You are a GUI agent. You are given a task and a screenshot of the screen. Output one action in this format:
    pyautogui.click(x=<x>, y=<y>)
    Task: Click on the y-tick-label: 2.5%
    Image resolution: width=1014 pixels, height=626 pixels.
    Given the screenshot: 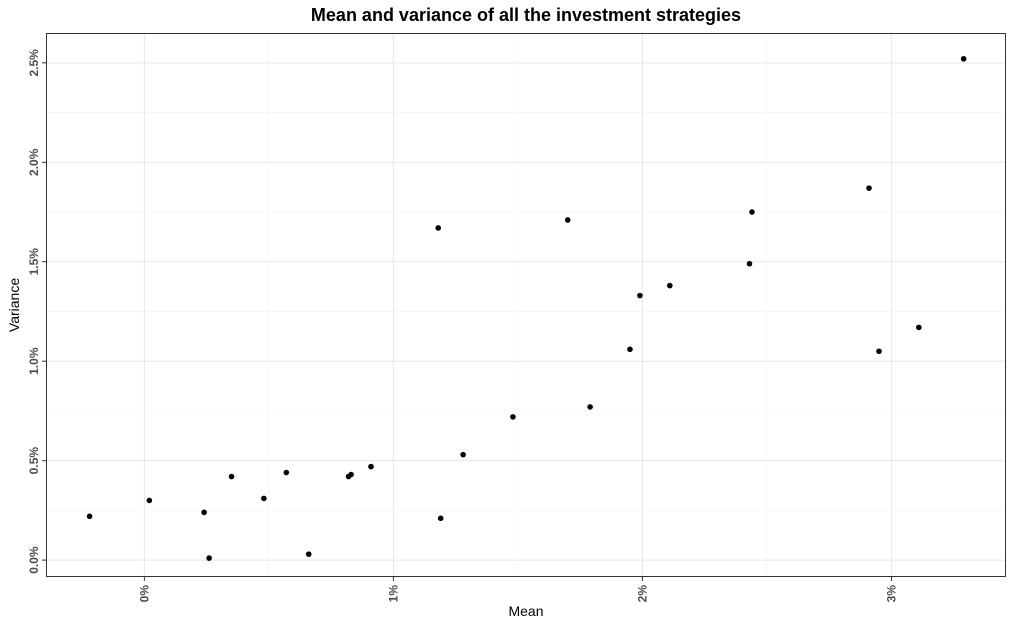 What is the action you would take?
    pyautogui.click(x=34, y=63)
    